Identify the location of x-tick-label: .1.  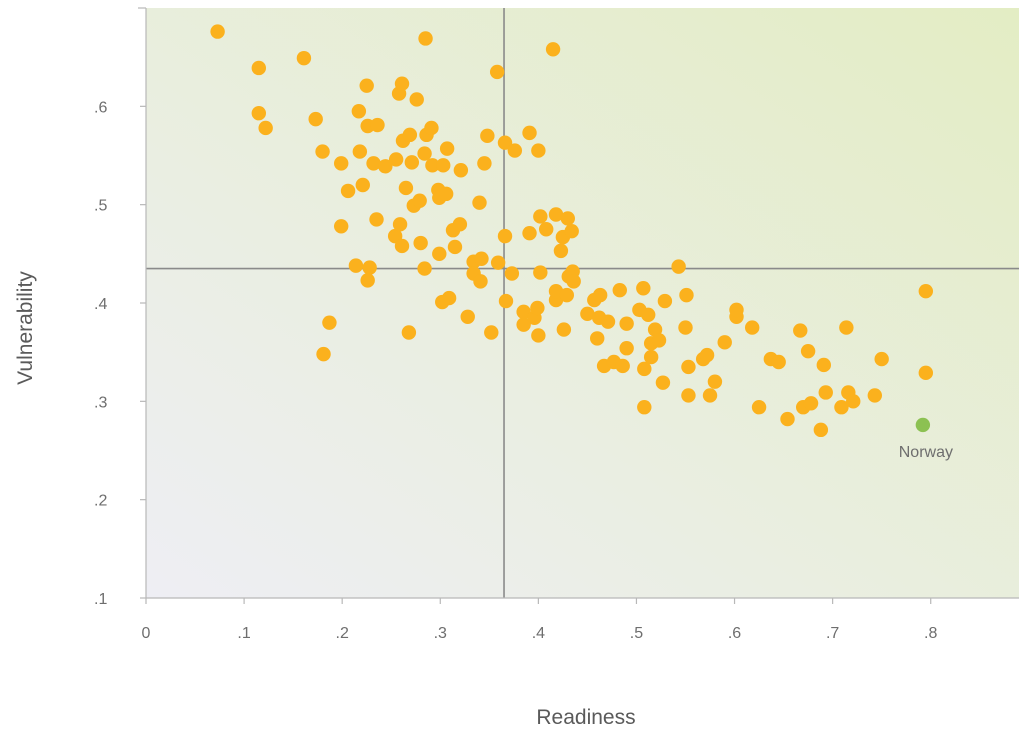
(243, 633).